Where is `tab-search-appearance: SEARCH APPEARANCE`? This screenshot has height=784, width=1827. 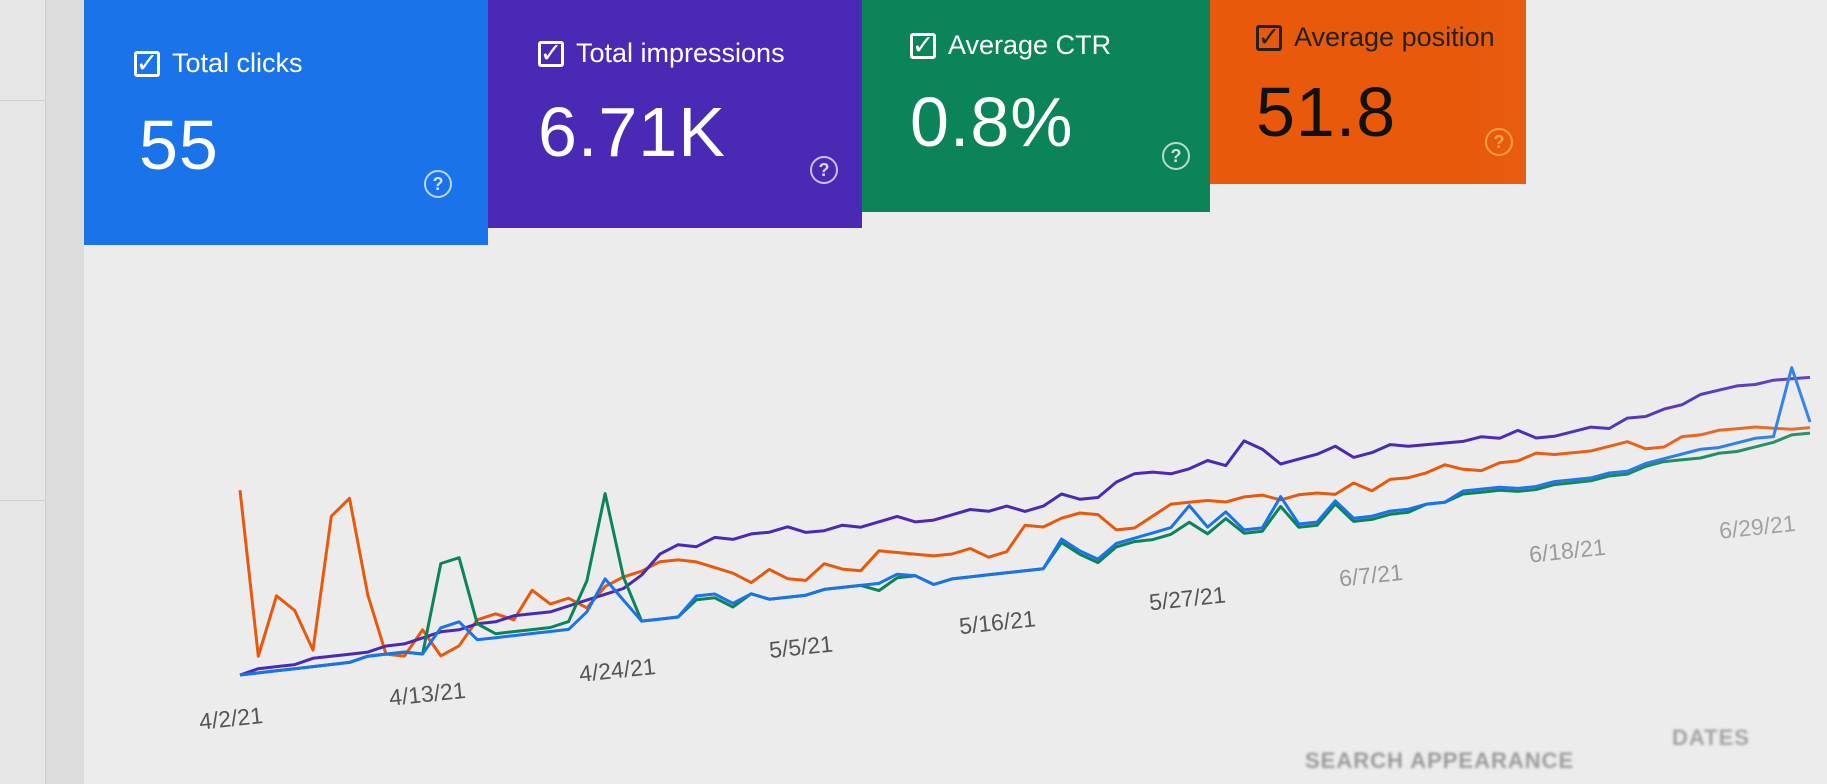 tab-search-appearance: SEARCH APPEARANCE is located at coordinates (1440, 760).